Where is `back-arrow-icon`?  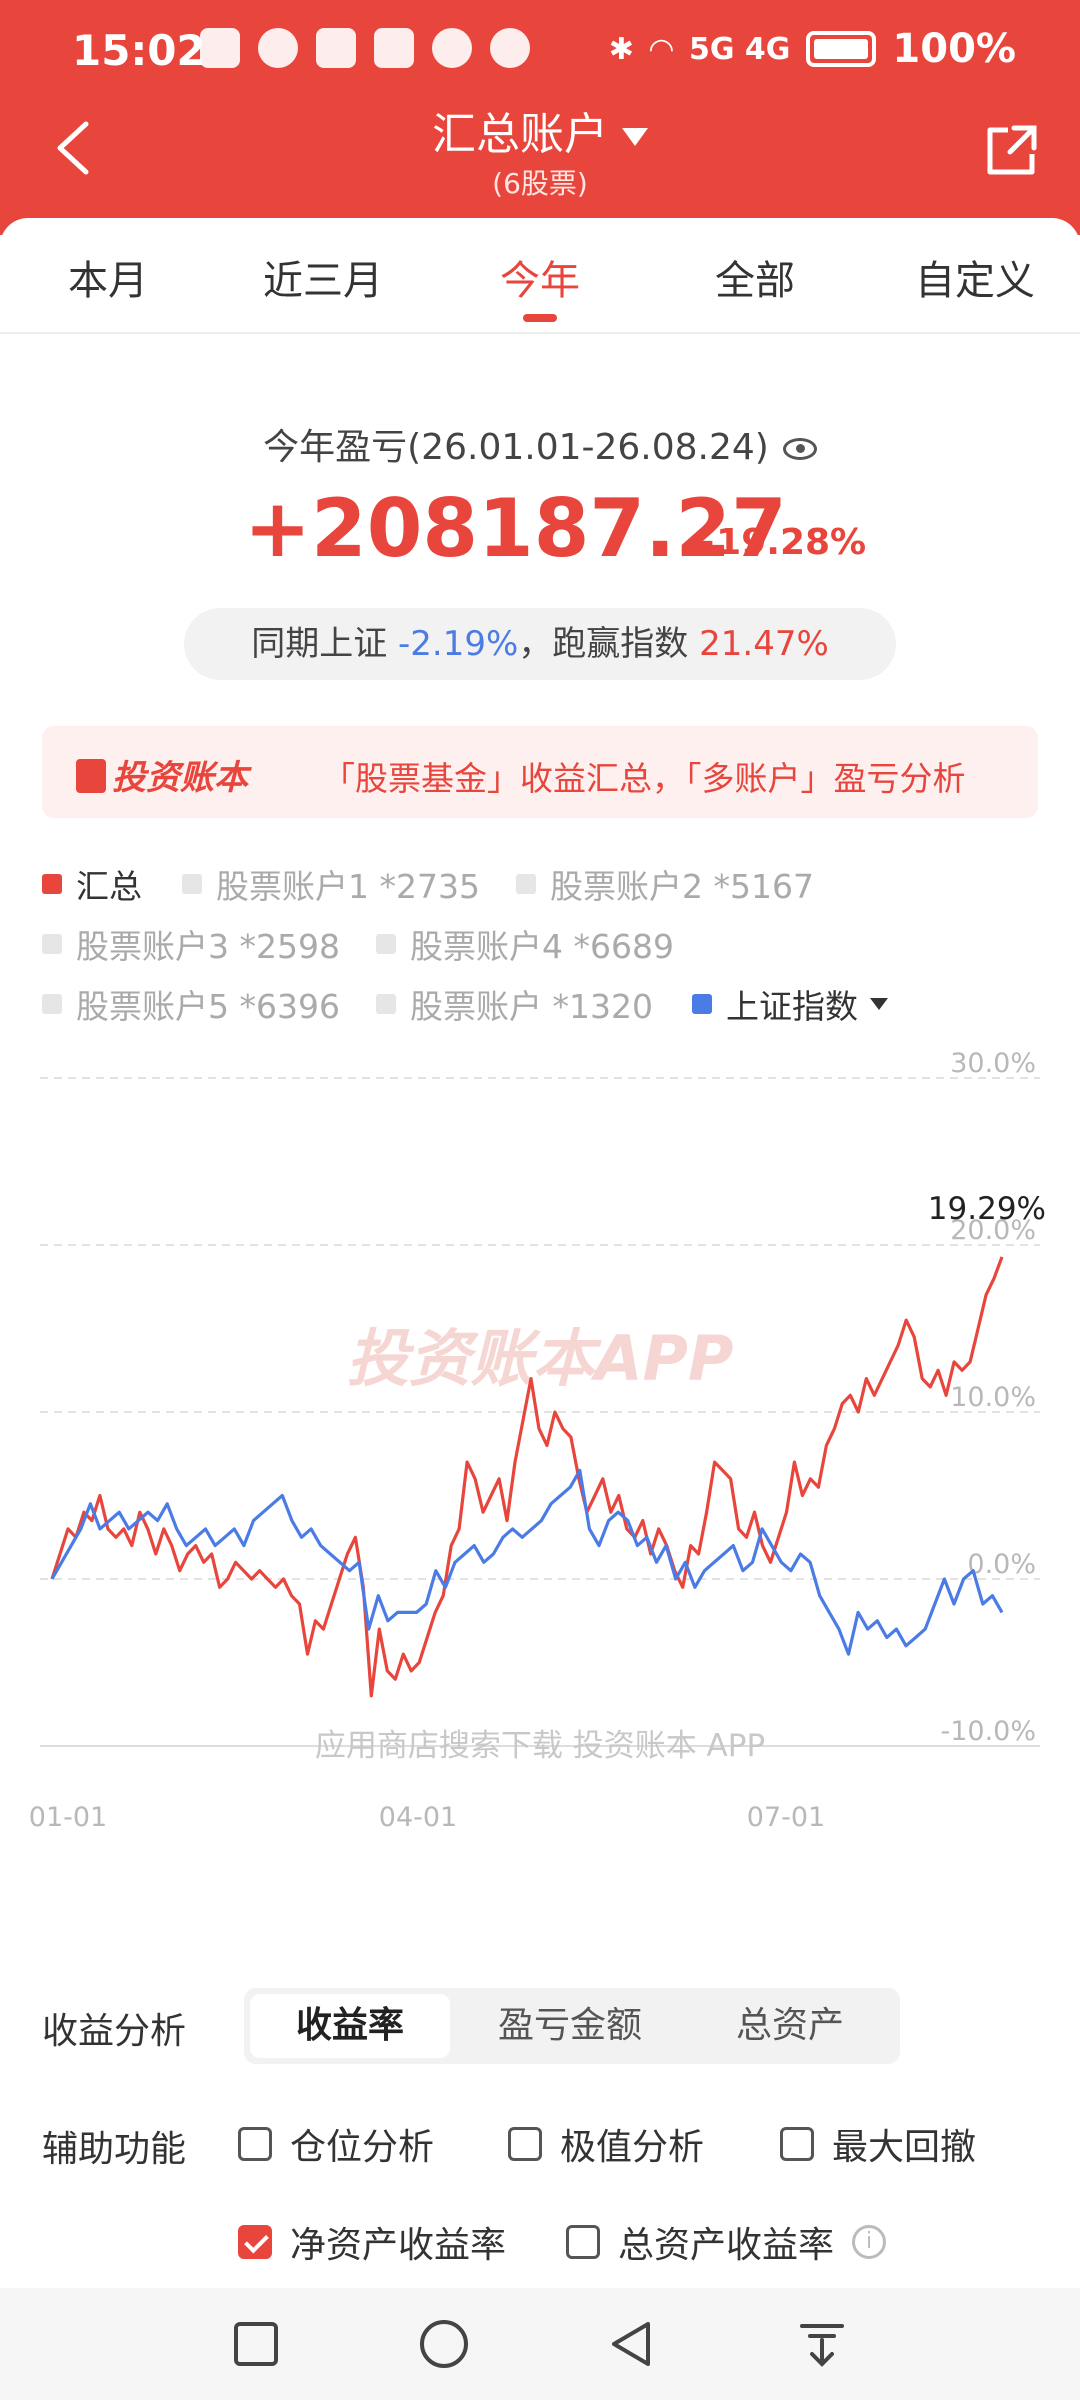 back-arrow-icon is located at coordinates (74, 148).